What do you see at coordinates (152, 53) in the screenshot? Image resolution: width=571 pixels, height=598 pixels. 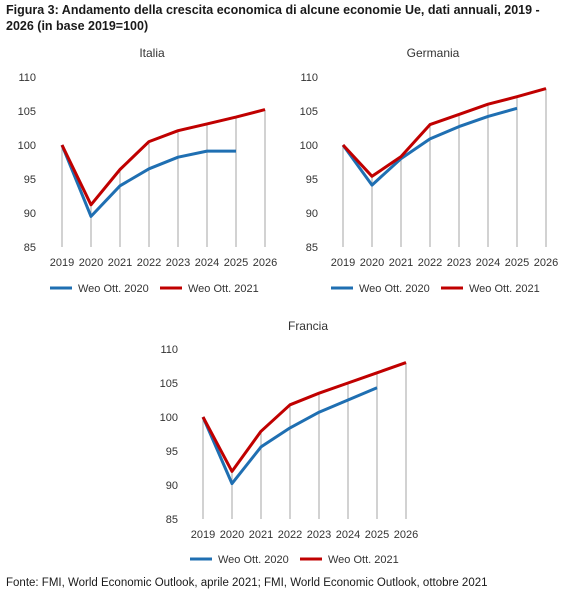 I see `chart-title: Italia` at bounding box center [152, 53].